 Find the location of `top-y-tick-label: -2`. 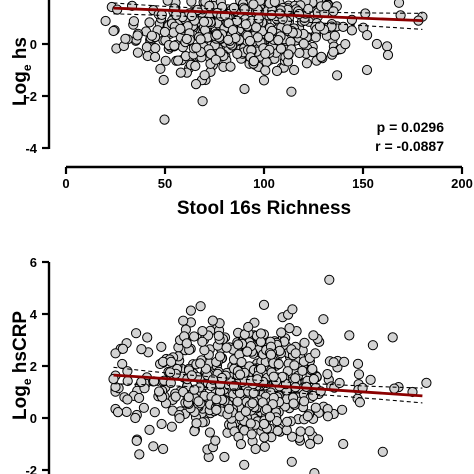

top-y-tick-label: -2 is located at coordinates (31, 96).